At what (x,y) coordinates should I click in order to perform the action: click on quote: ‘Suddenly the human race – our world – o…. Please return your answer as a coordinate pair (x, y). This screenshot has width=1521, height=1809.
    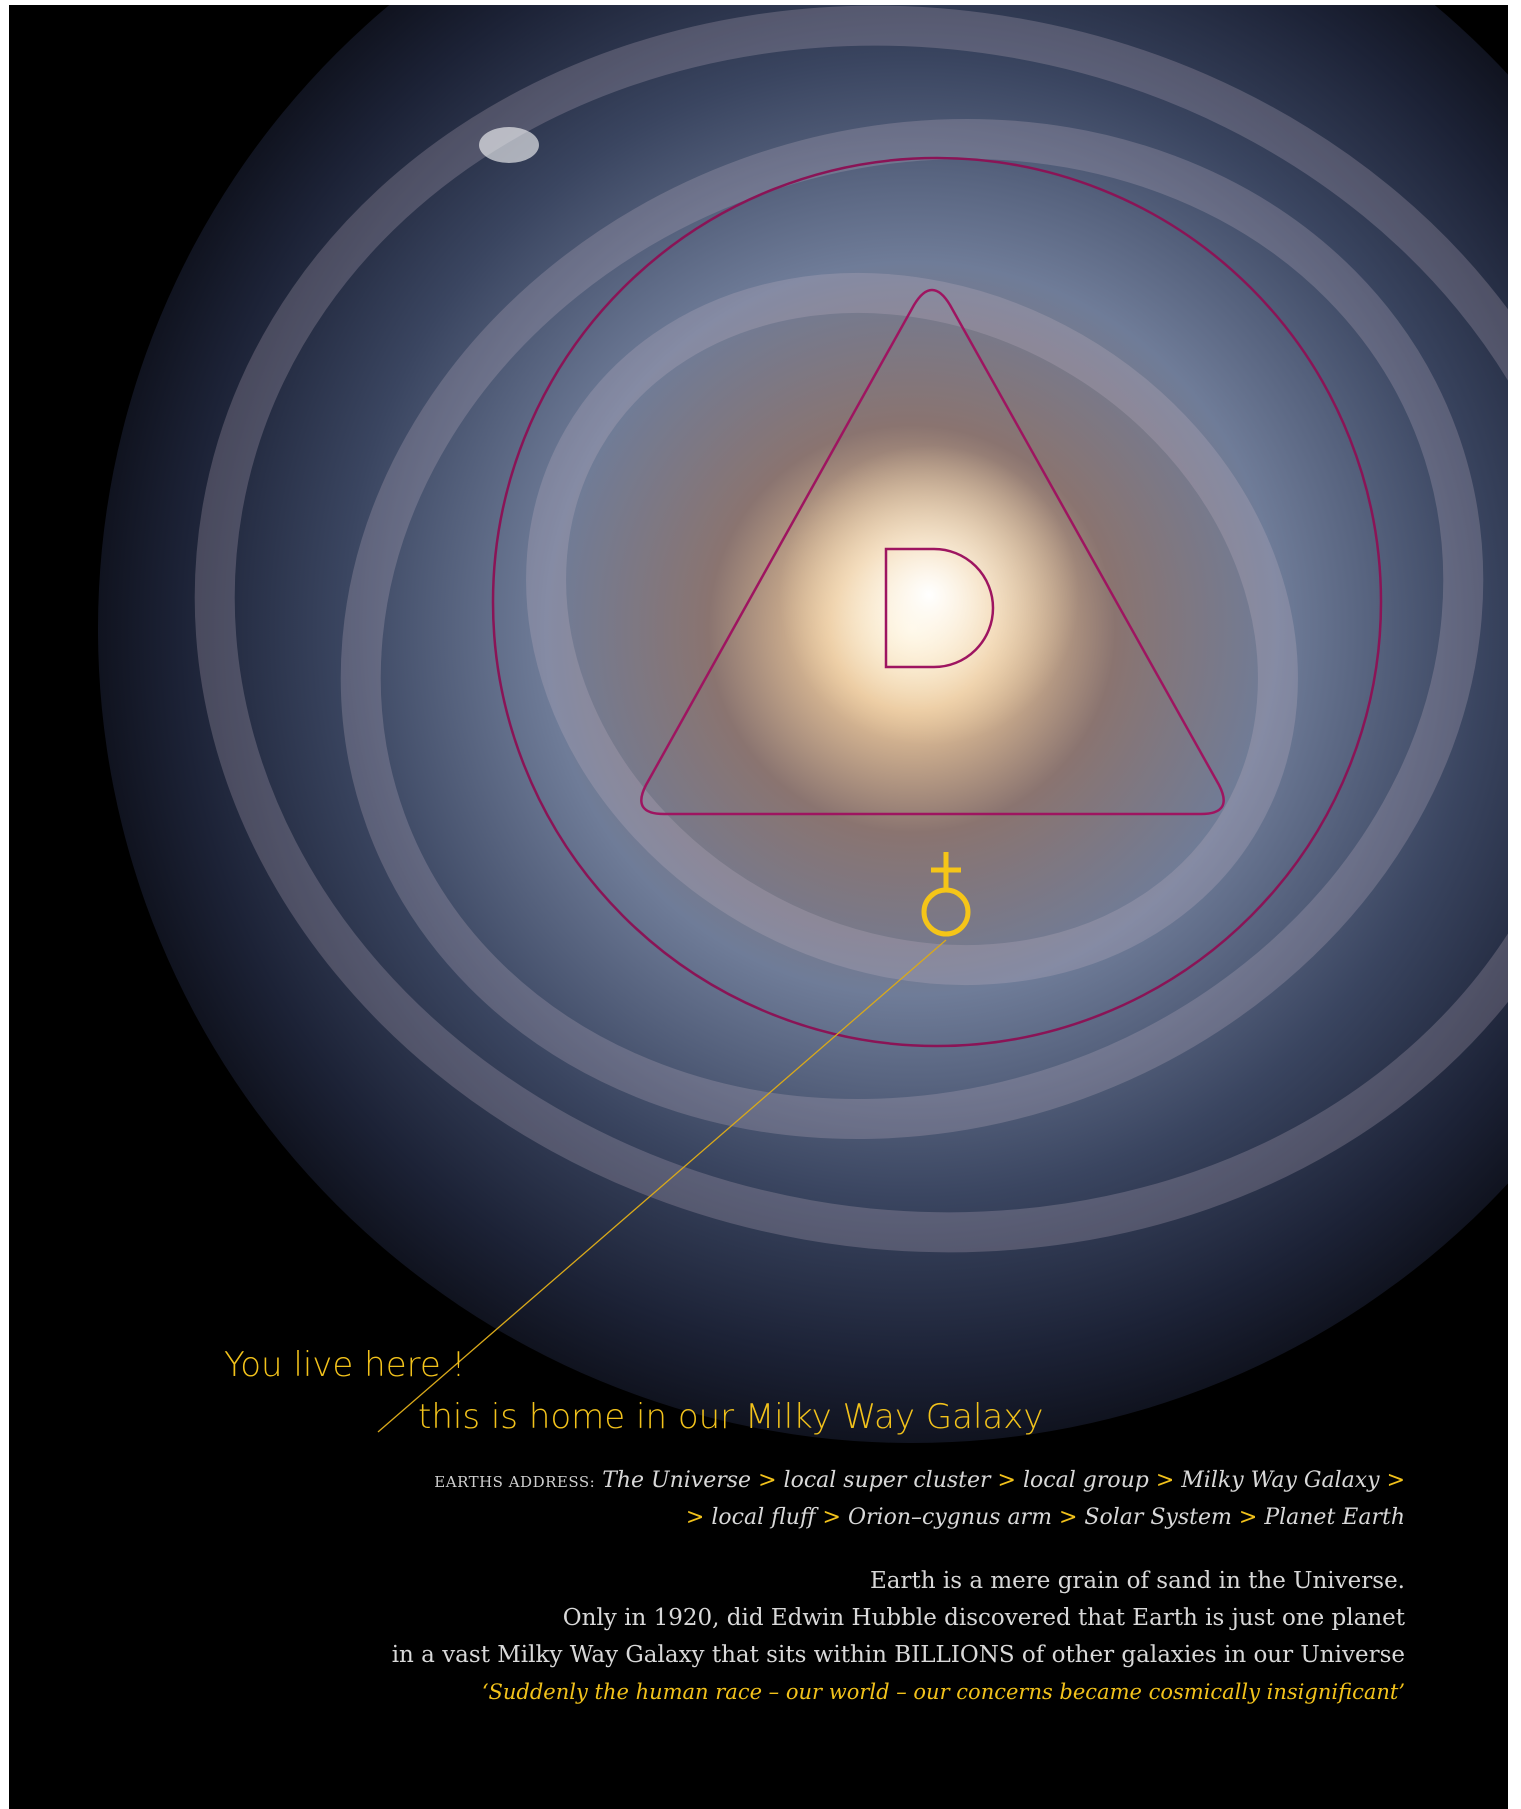
    Looking at the image, I should click on (943, 1692).